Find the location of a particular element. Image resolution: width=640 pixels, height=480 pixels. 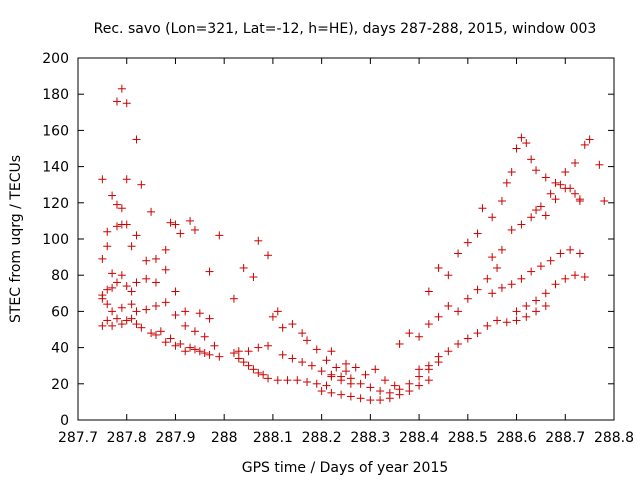

x-tick-label: 288.8 is located at coordinates (614, 438).